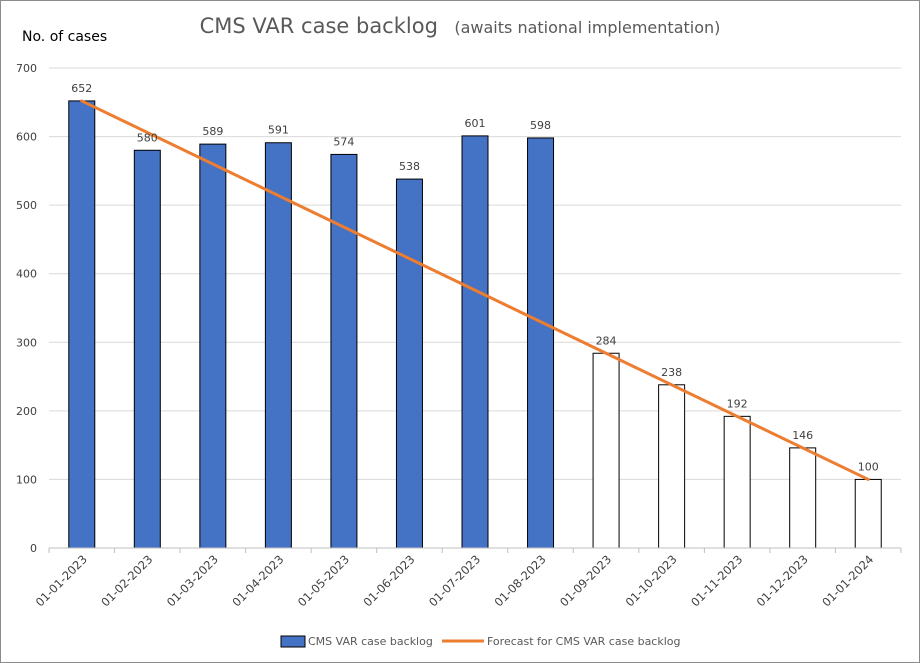  I want to click on x-tick-label: 01-12-2023, so click(782, 580).